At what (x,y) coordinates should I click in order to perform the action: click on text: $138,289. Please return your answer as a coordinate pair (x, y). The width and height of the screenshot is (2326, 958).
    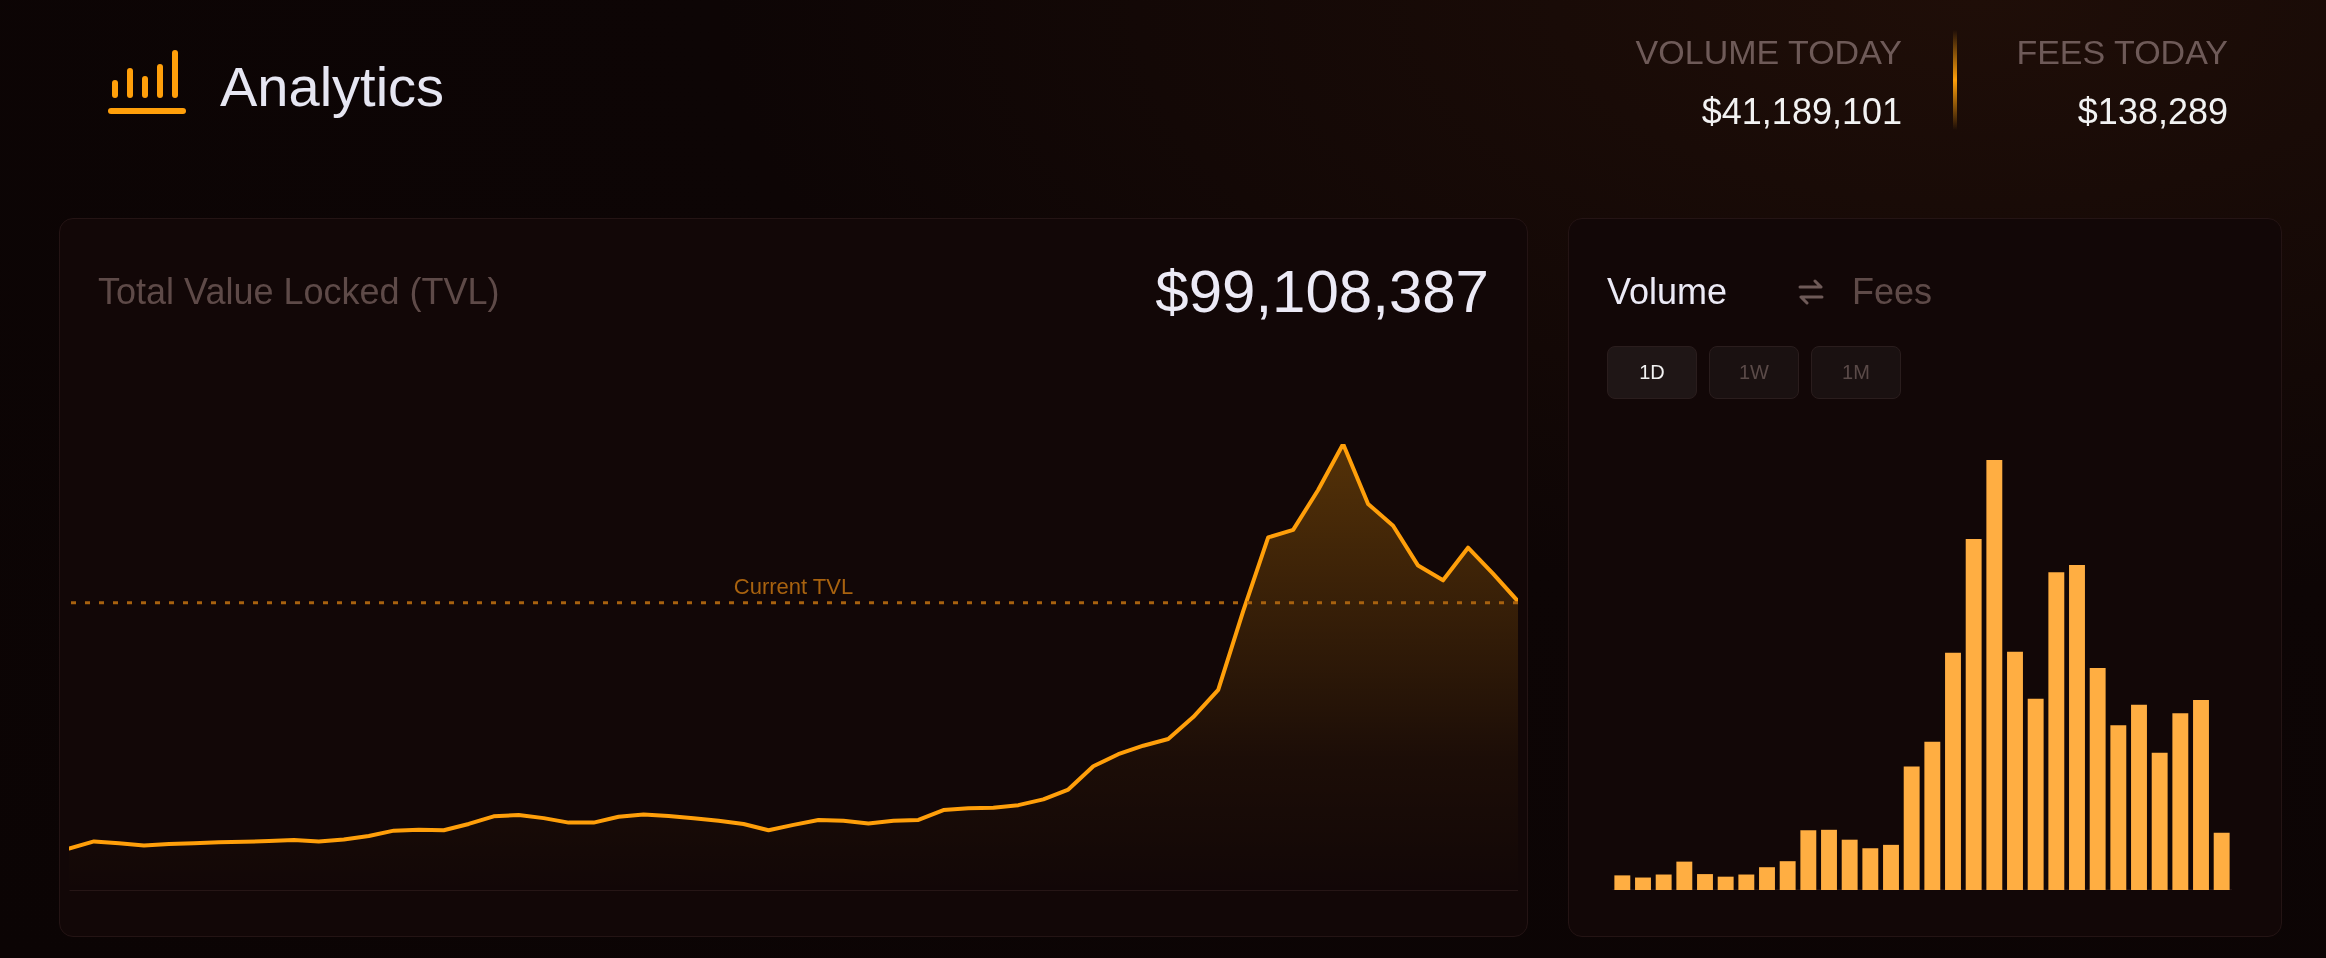
    Looking at the image, I should click on (2152, 112).